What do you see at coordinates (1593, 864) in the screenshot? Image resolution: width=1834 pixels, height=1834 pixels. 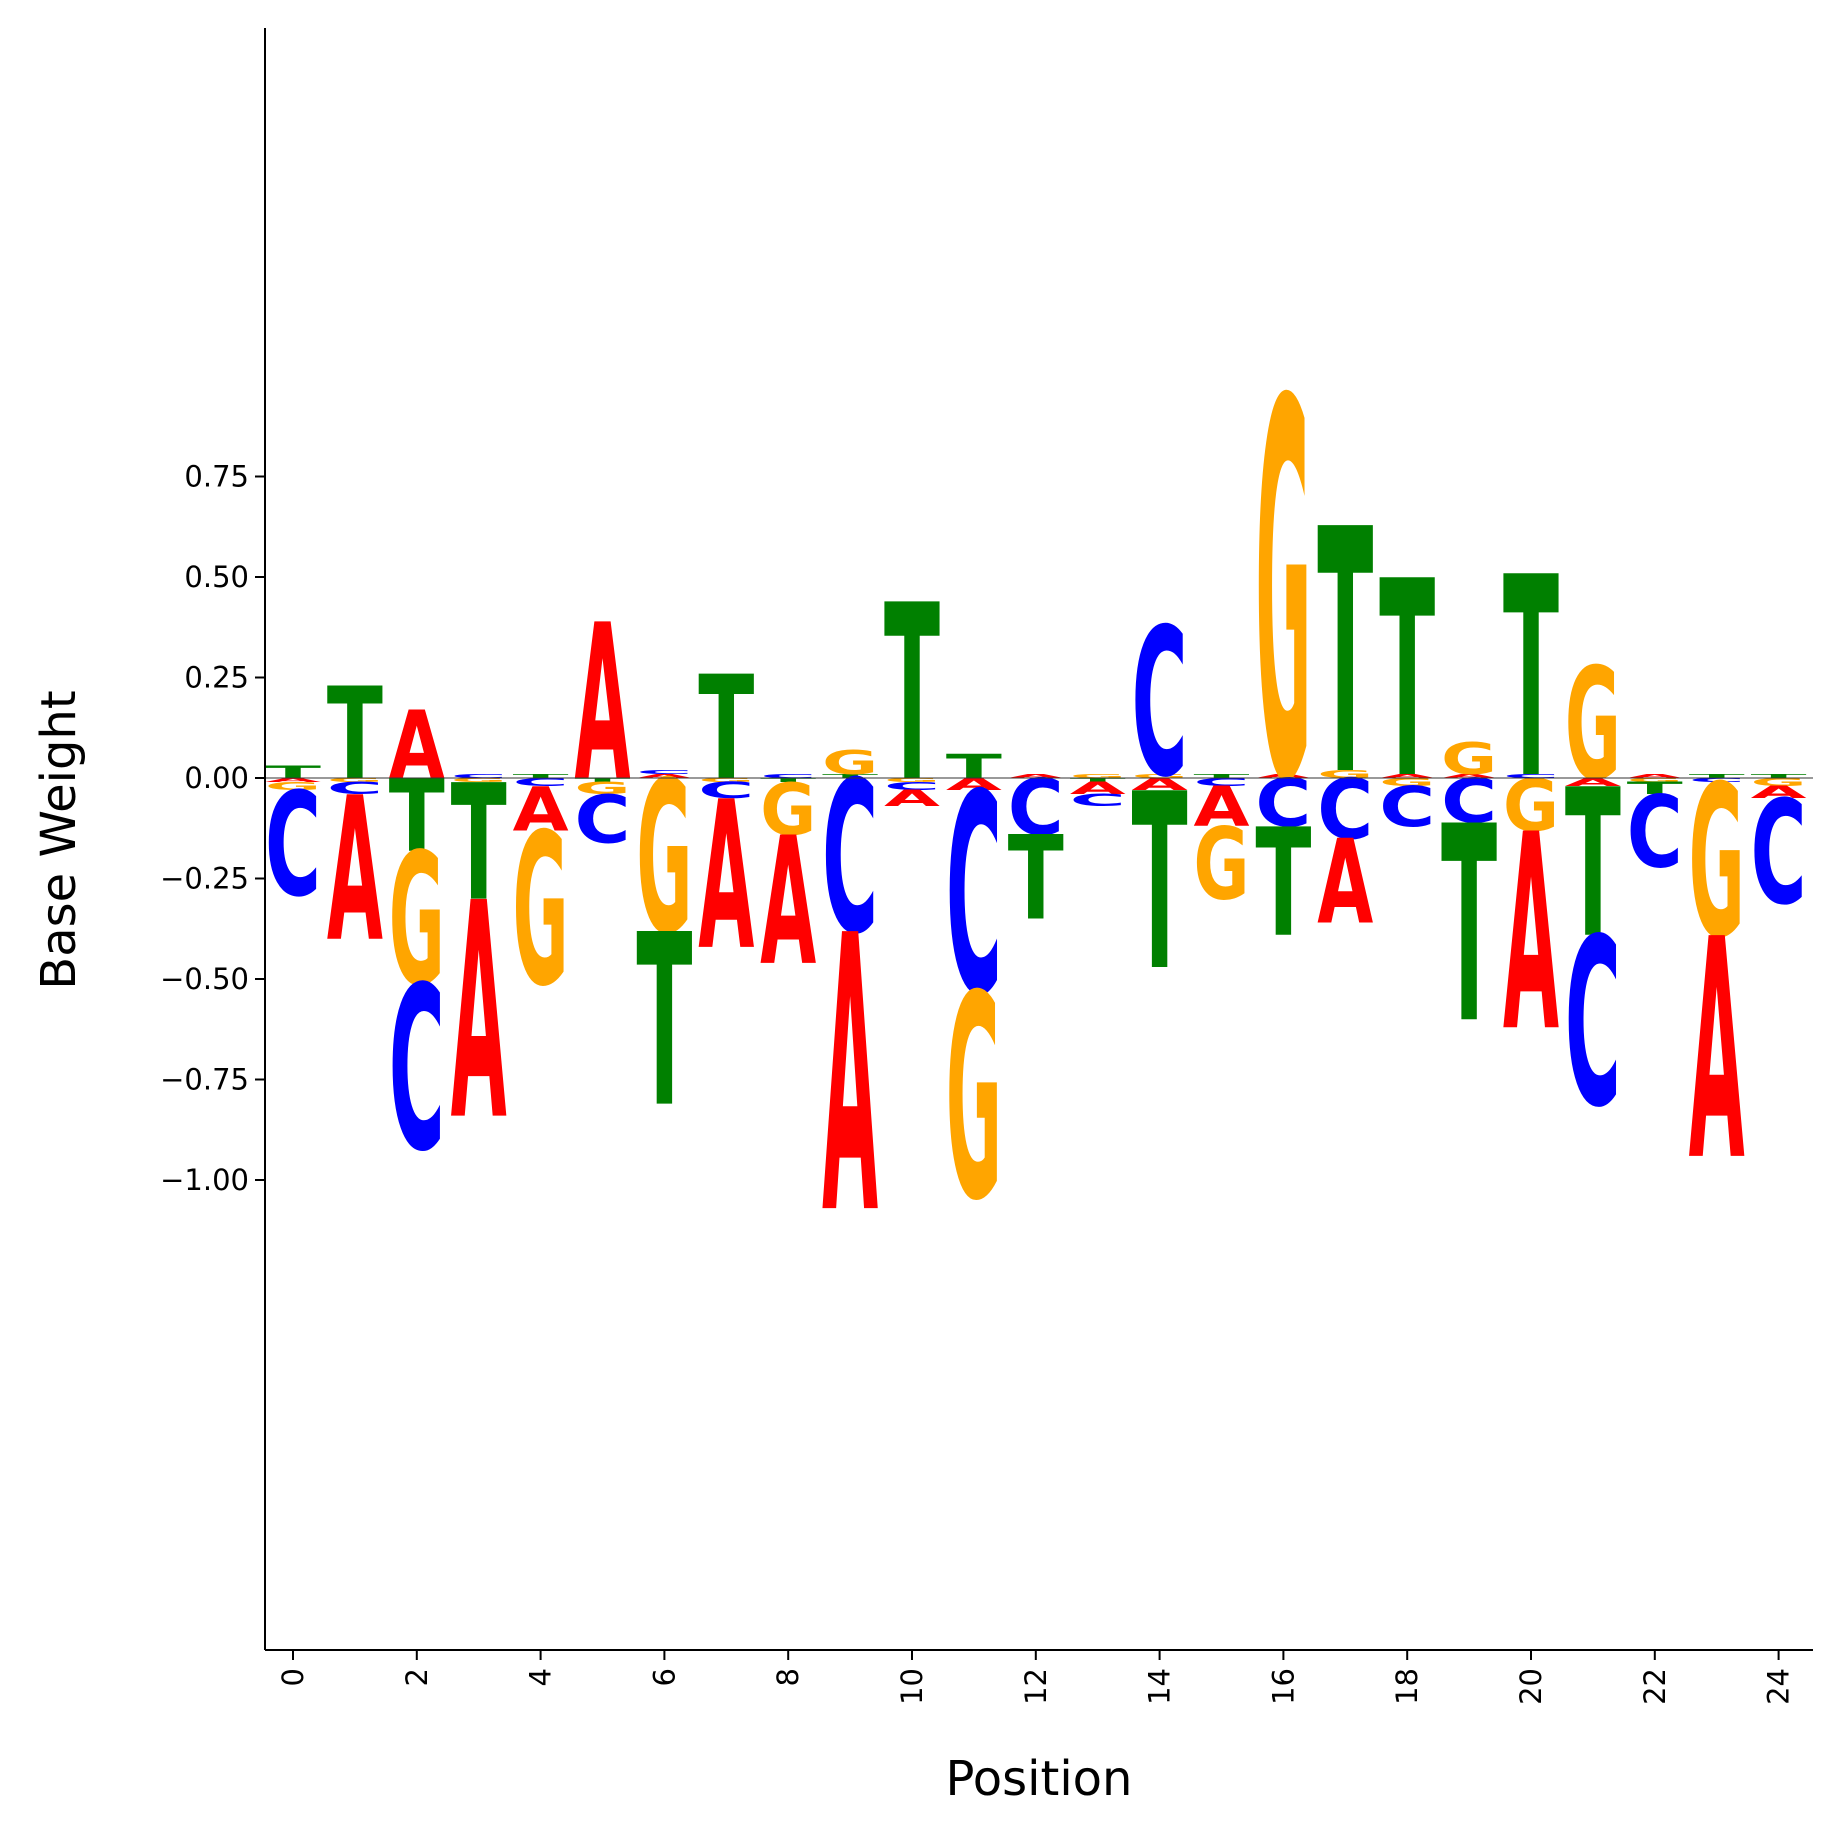 I see `logo-letter-t-pos-21: T` at bounding box center [1593, 864].